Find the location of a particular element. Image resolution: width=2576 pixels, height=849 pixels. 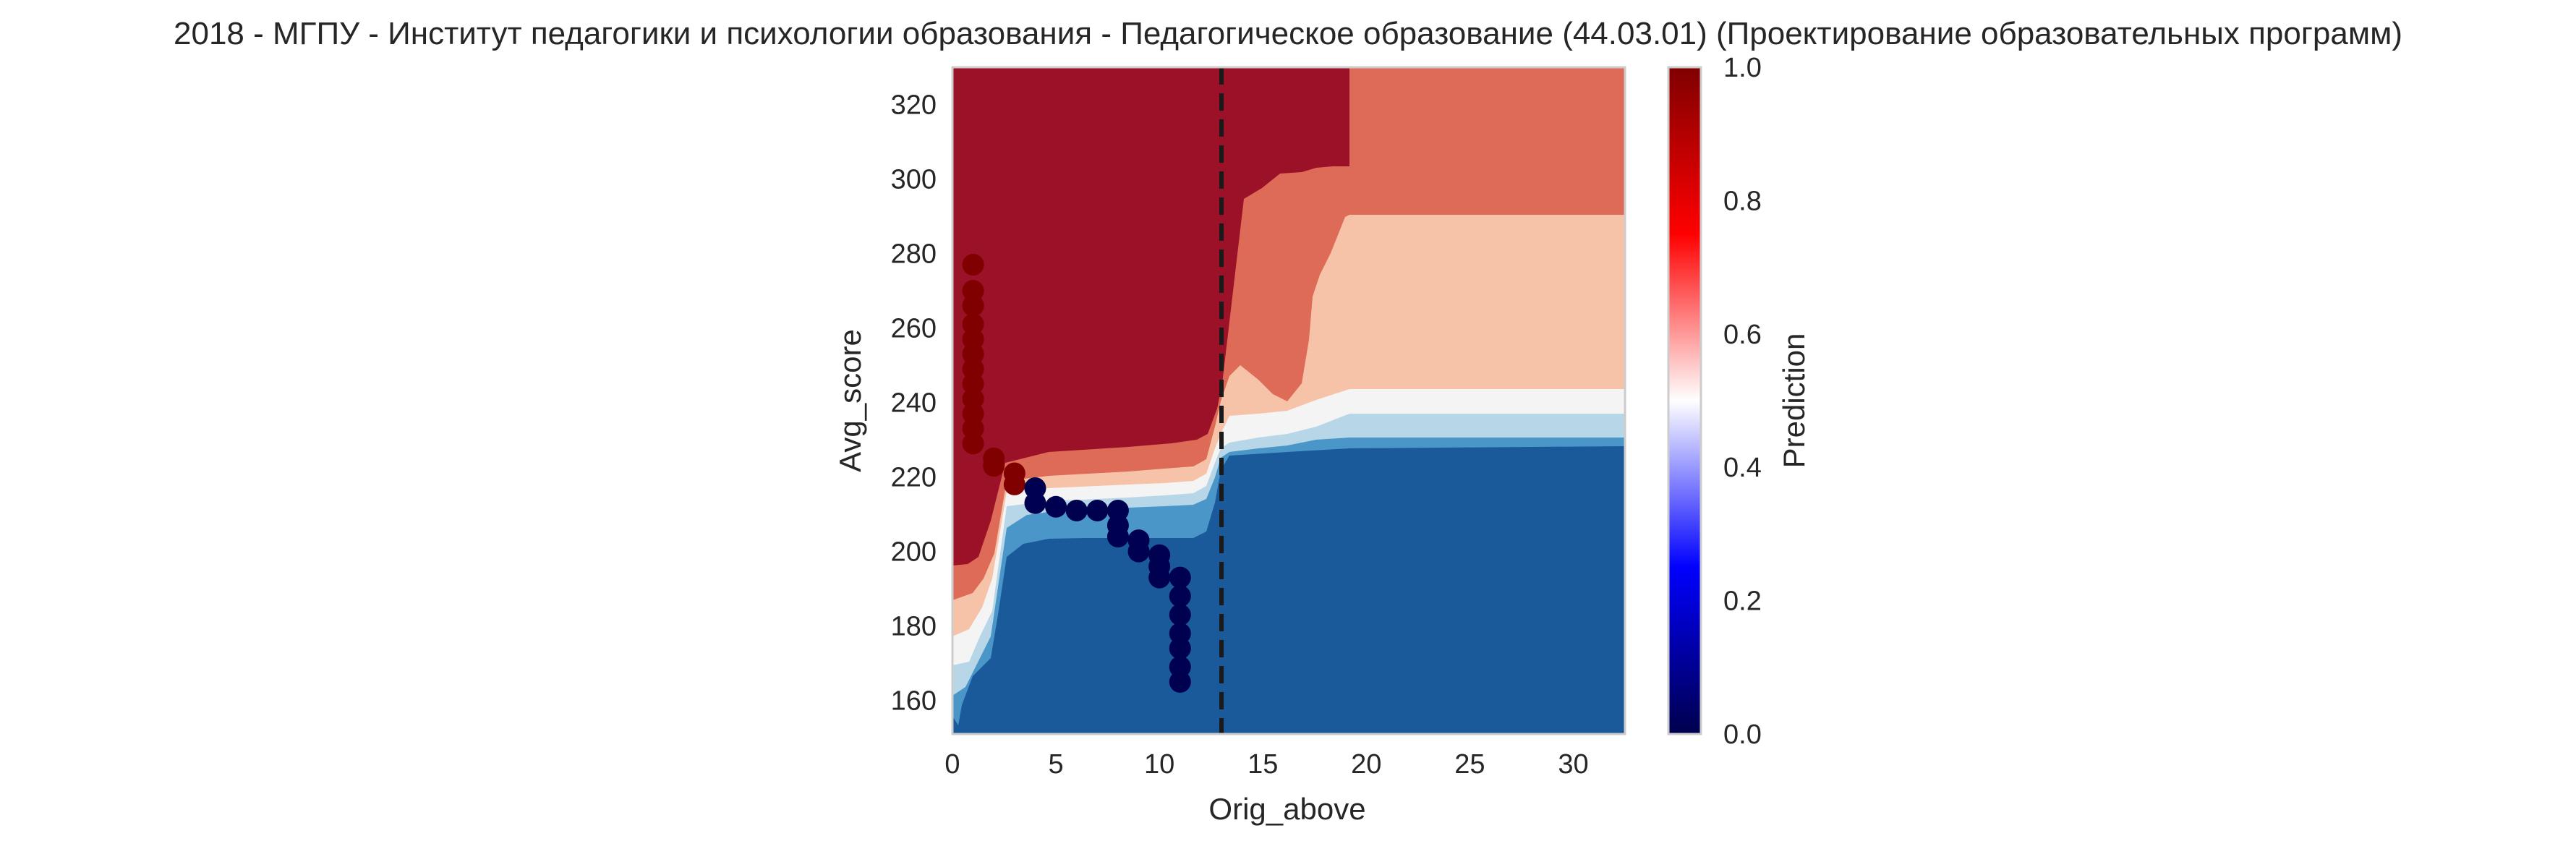

y-tick-label: 180 is located at coordinates (914, 627).